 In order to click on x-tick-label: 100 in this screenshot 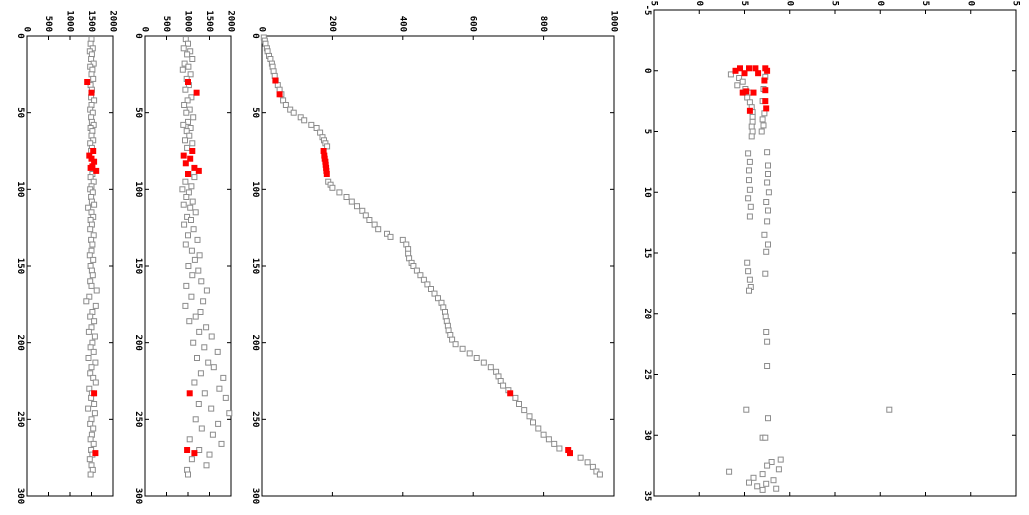, I will do `click(255, 189)`.